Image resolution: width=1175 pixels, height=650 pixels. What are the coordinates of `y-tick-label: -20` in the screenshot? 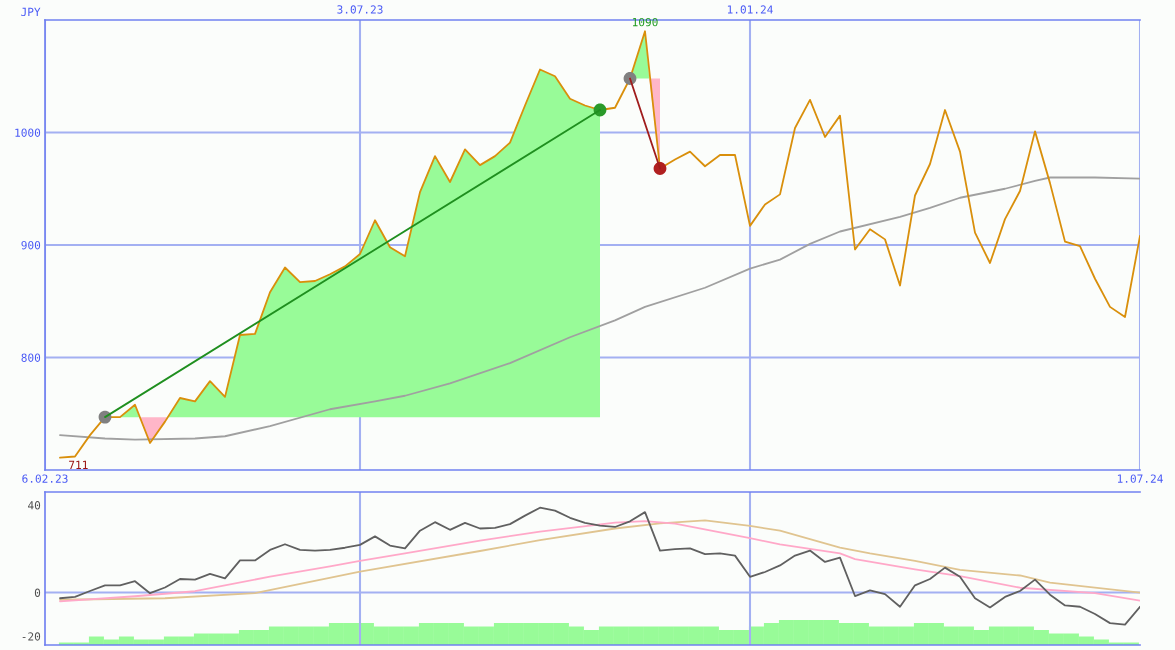 It's located at (31, 636).